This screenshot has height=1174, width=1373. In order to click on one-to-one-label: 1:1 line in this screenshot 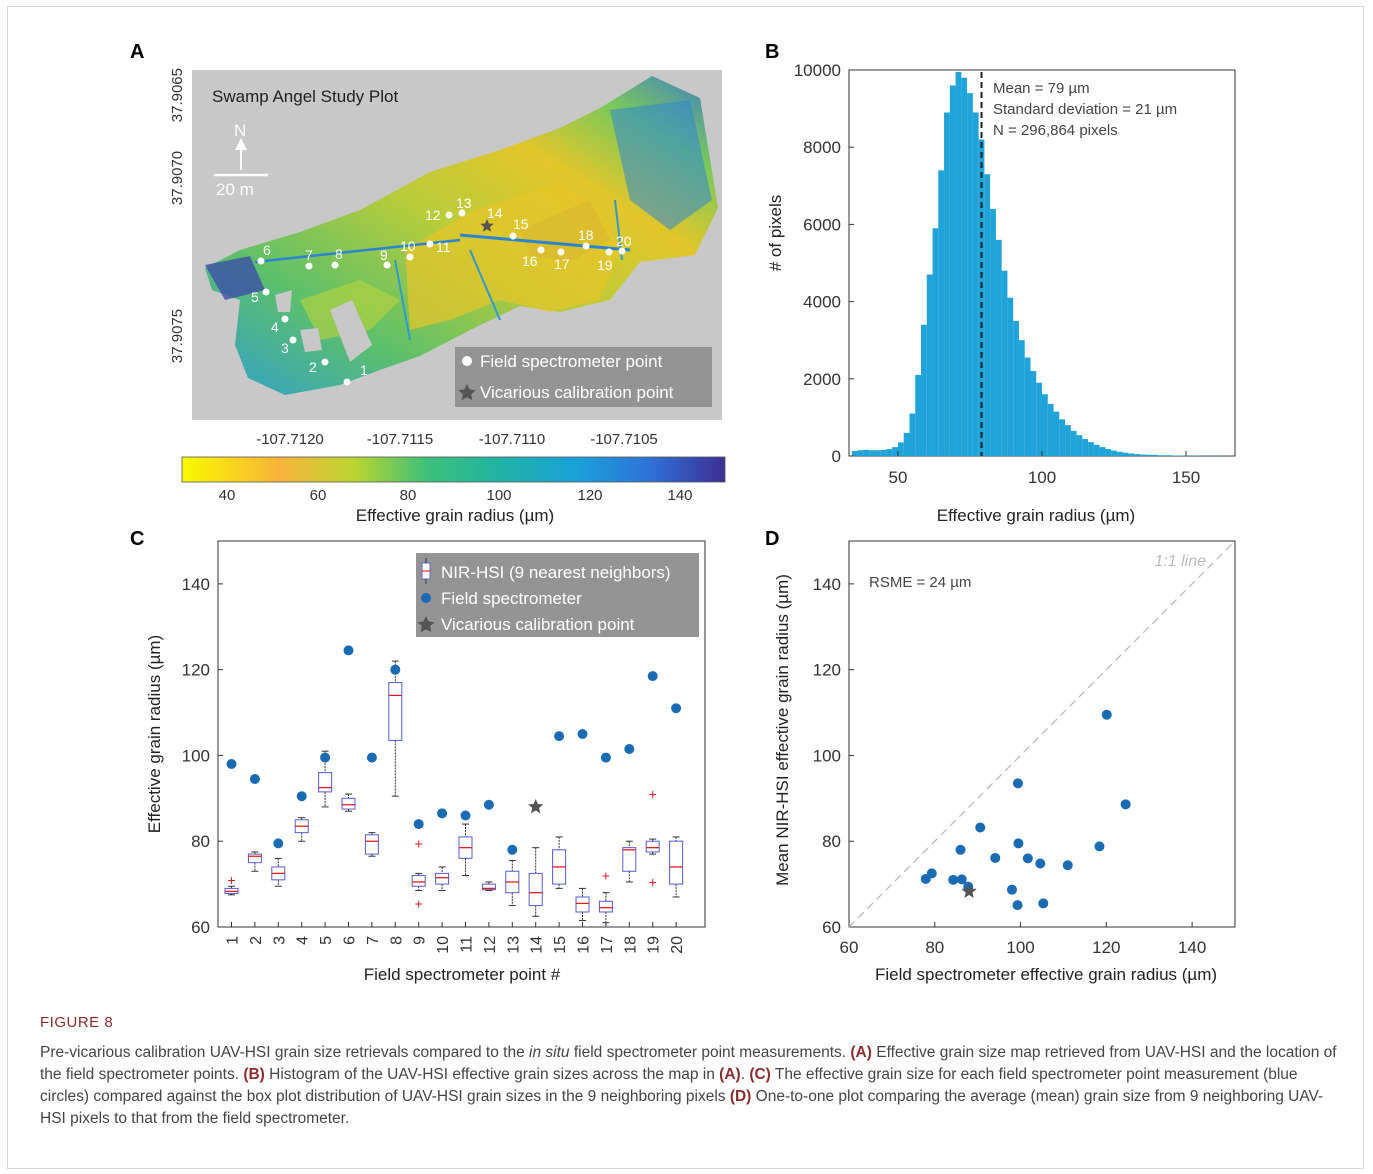, I will do `click(1180, 561)`.